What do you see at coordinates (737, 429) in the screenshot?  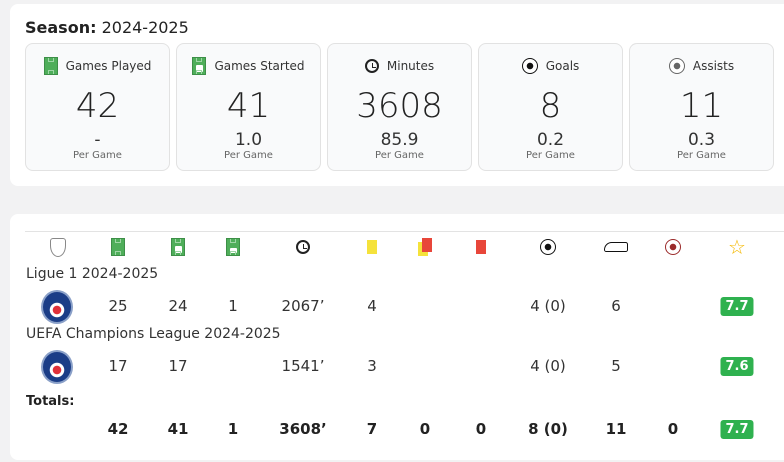 I see `total-rating-badge: 7.7` at bounding box center [737, 429].